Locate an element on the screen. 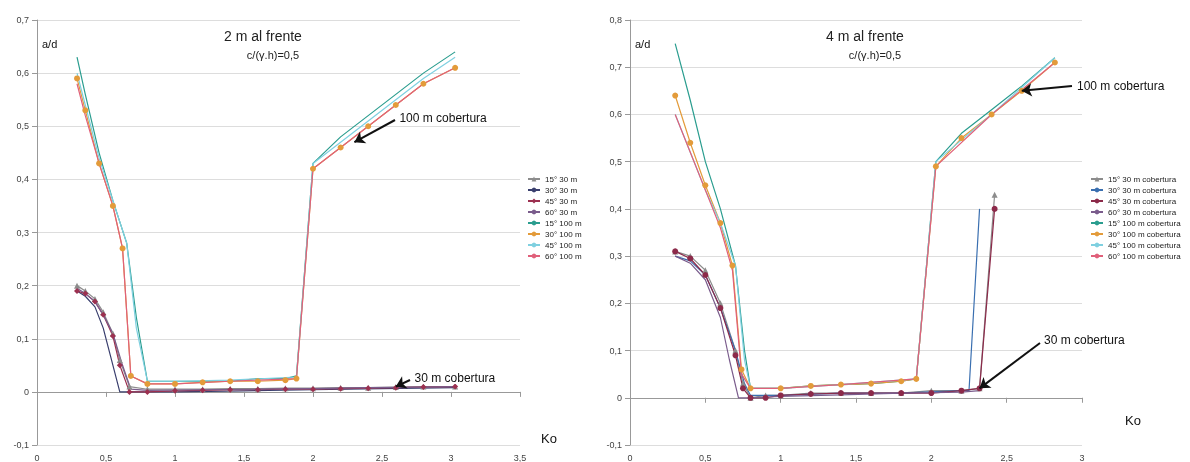  legend-label: 15° 30 m is located at coordinates (561, 179).